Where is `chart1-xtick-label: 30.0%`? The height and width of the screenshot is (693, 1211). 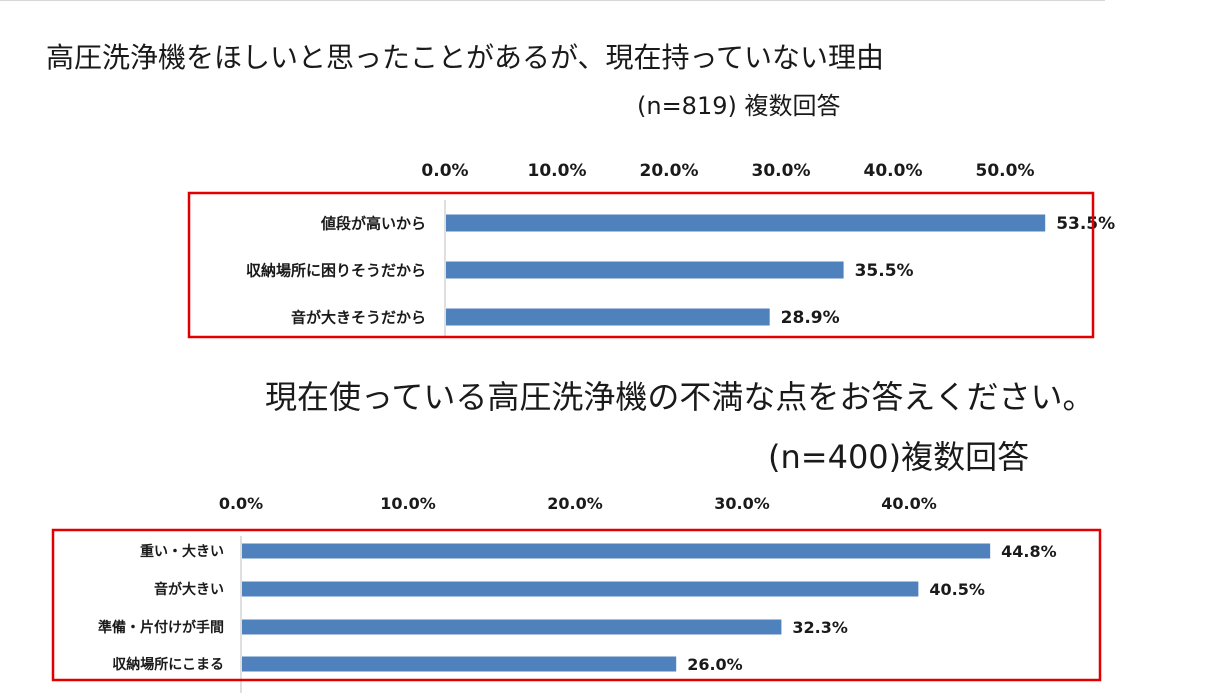
chart1-xtick-label: 30.0% is located at coordinates (781, 171).